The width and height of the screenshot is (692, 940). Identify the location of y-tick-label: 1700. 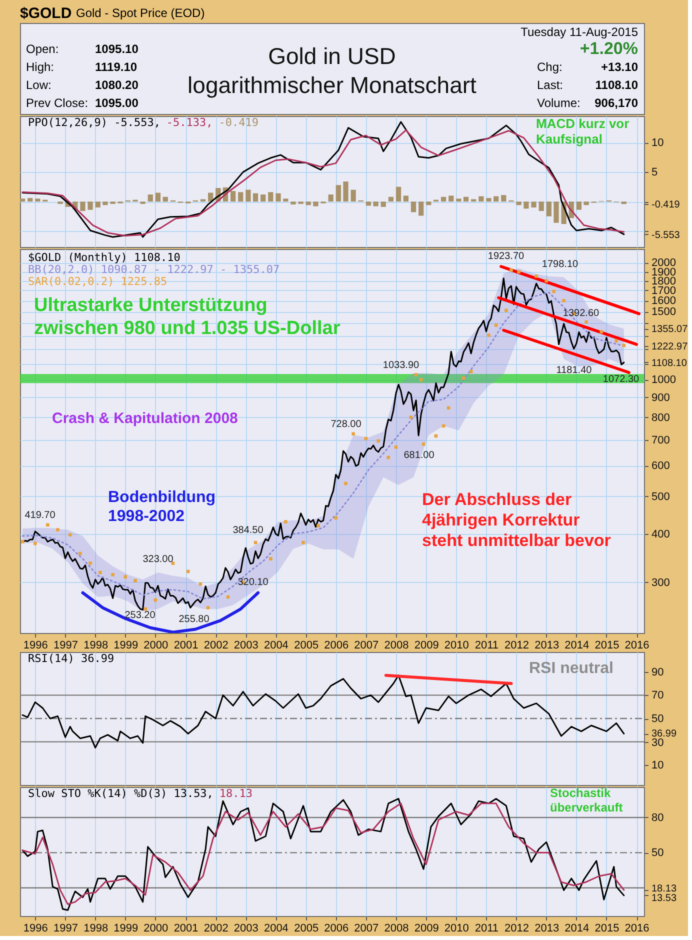
(664, 291).